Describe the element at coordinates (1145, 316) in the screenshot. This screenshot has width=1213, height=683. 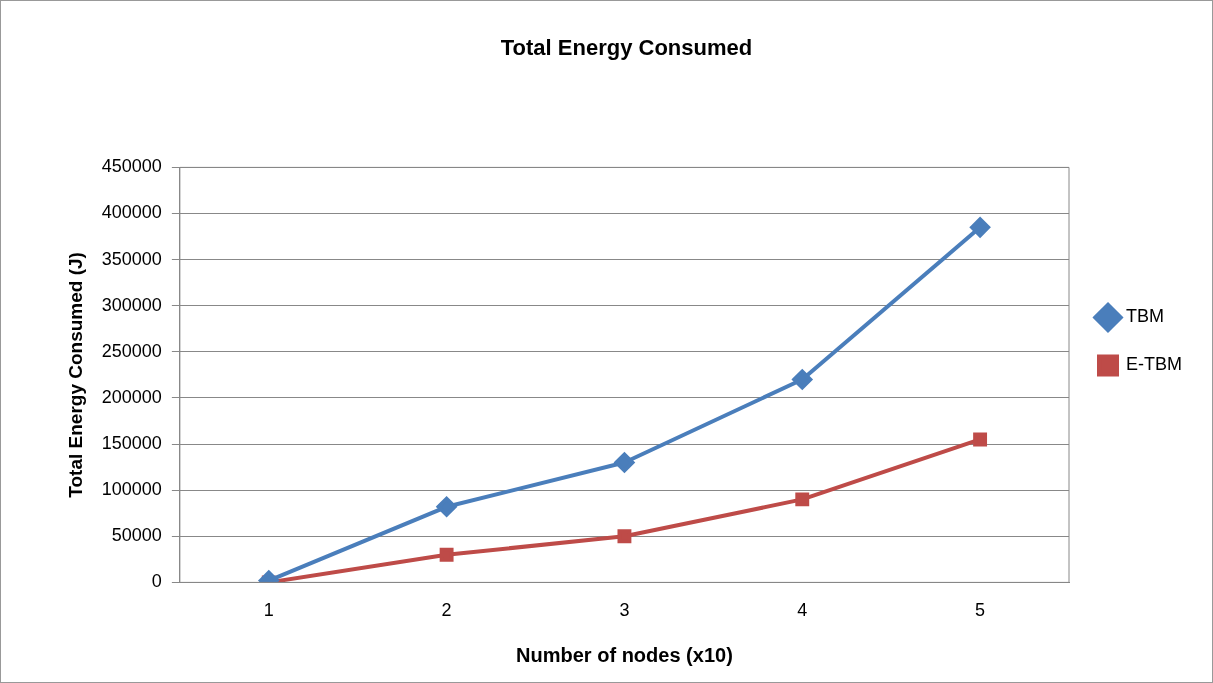
I see `legend-label: TBM` at that location.